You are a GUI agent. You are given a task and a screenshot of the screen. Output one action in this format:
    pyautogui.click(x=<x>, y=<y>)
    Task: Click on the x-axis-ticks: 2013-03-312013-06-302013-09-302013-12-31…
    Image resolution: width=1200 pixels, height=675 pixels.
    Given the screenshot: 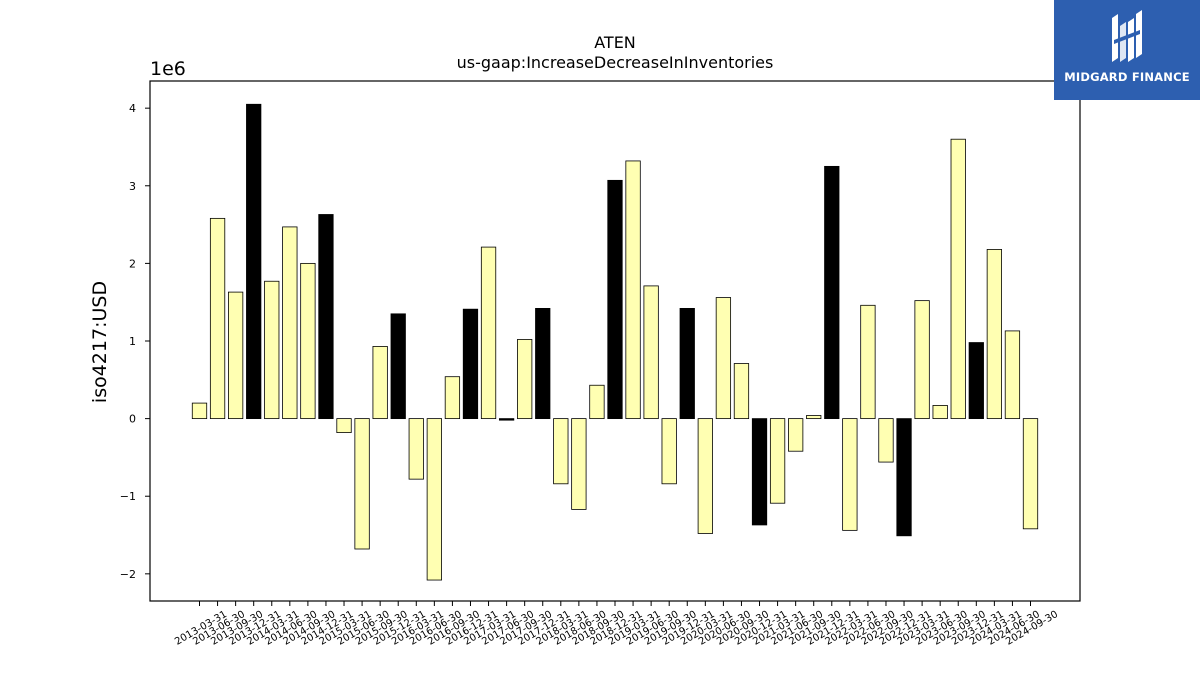 What is the action you would take?
    pyautogui.click(x=616, y=624)
    